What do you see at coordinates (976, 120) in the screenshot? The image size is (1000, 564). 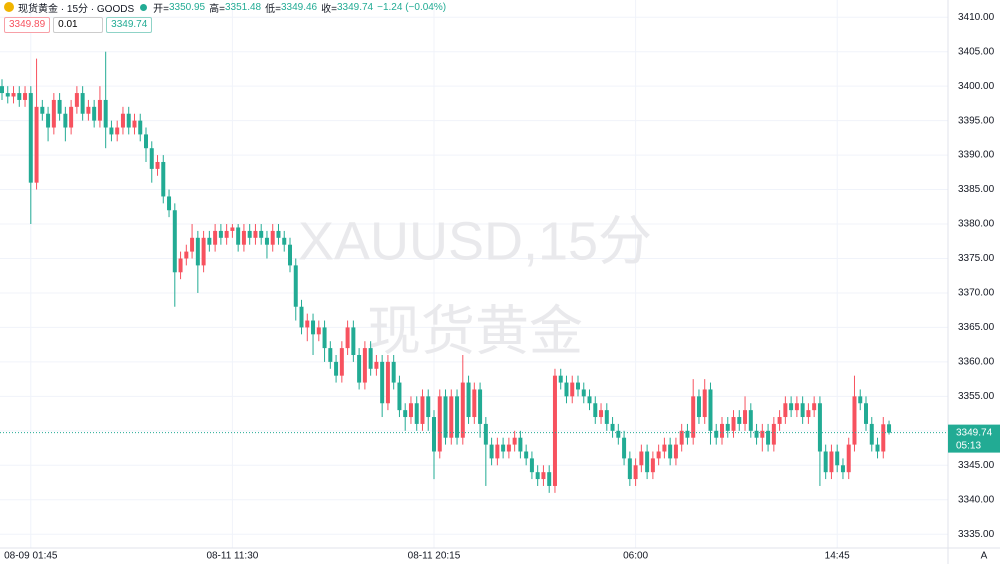 I see `y-tick-label: 3395.00` at bounding box center [976, 120].